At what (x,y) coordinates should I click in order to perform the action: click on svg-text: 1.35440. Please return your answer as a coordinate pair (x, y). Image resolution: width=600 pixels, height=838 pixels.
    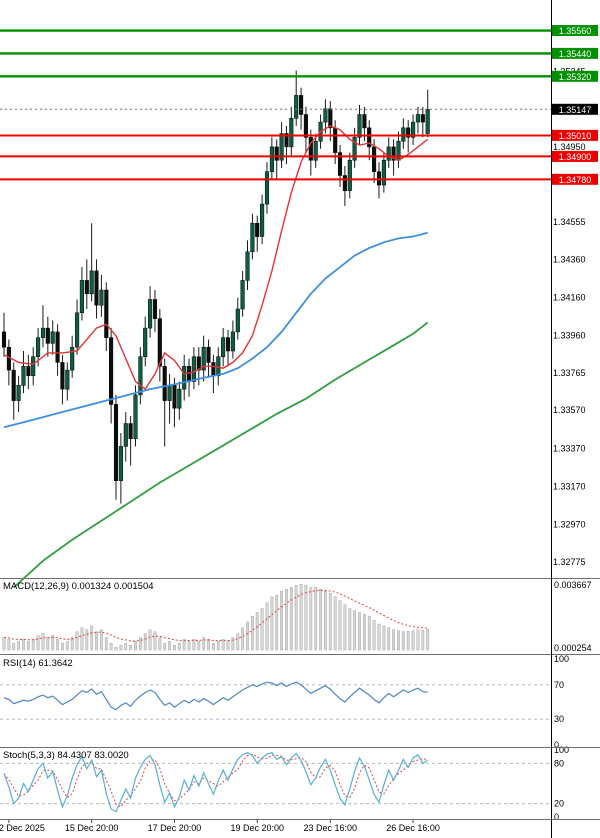
    Looking at the image, I should click on (575, 54).